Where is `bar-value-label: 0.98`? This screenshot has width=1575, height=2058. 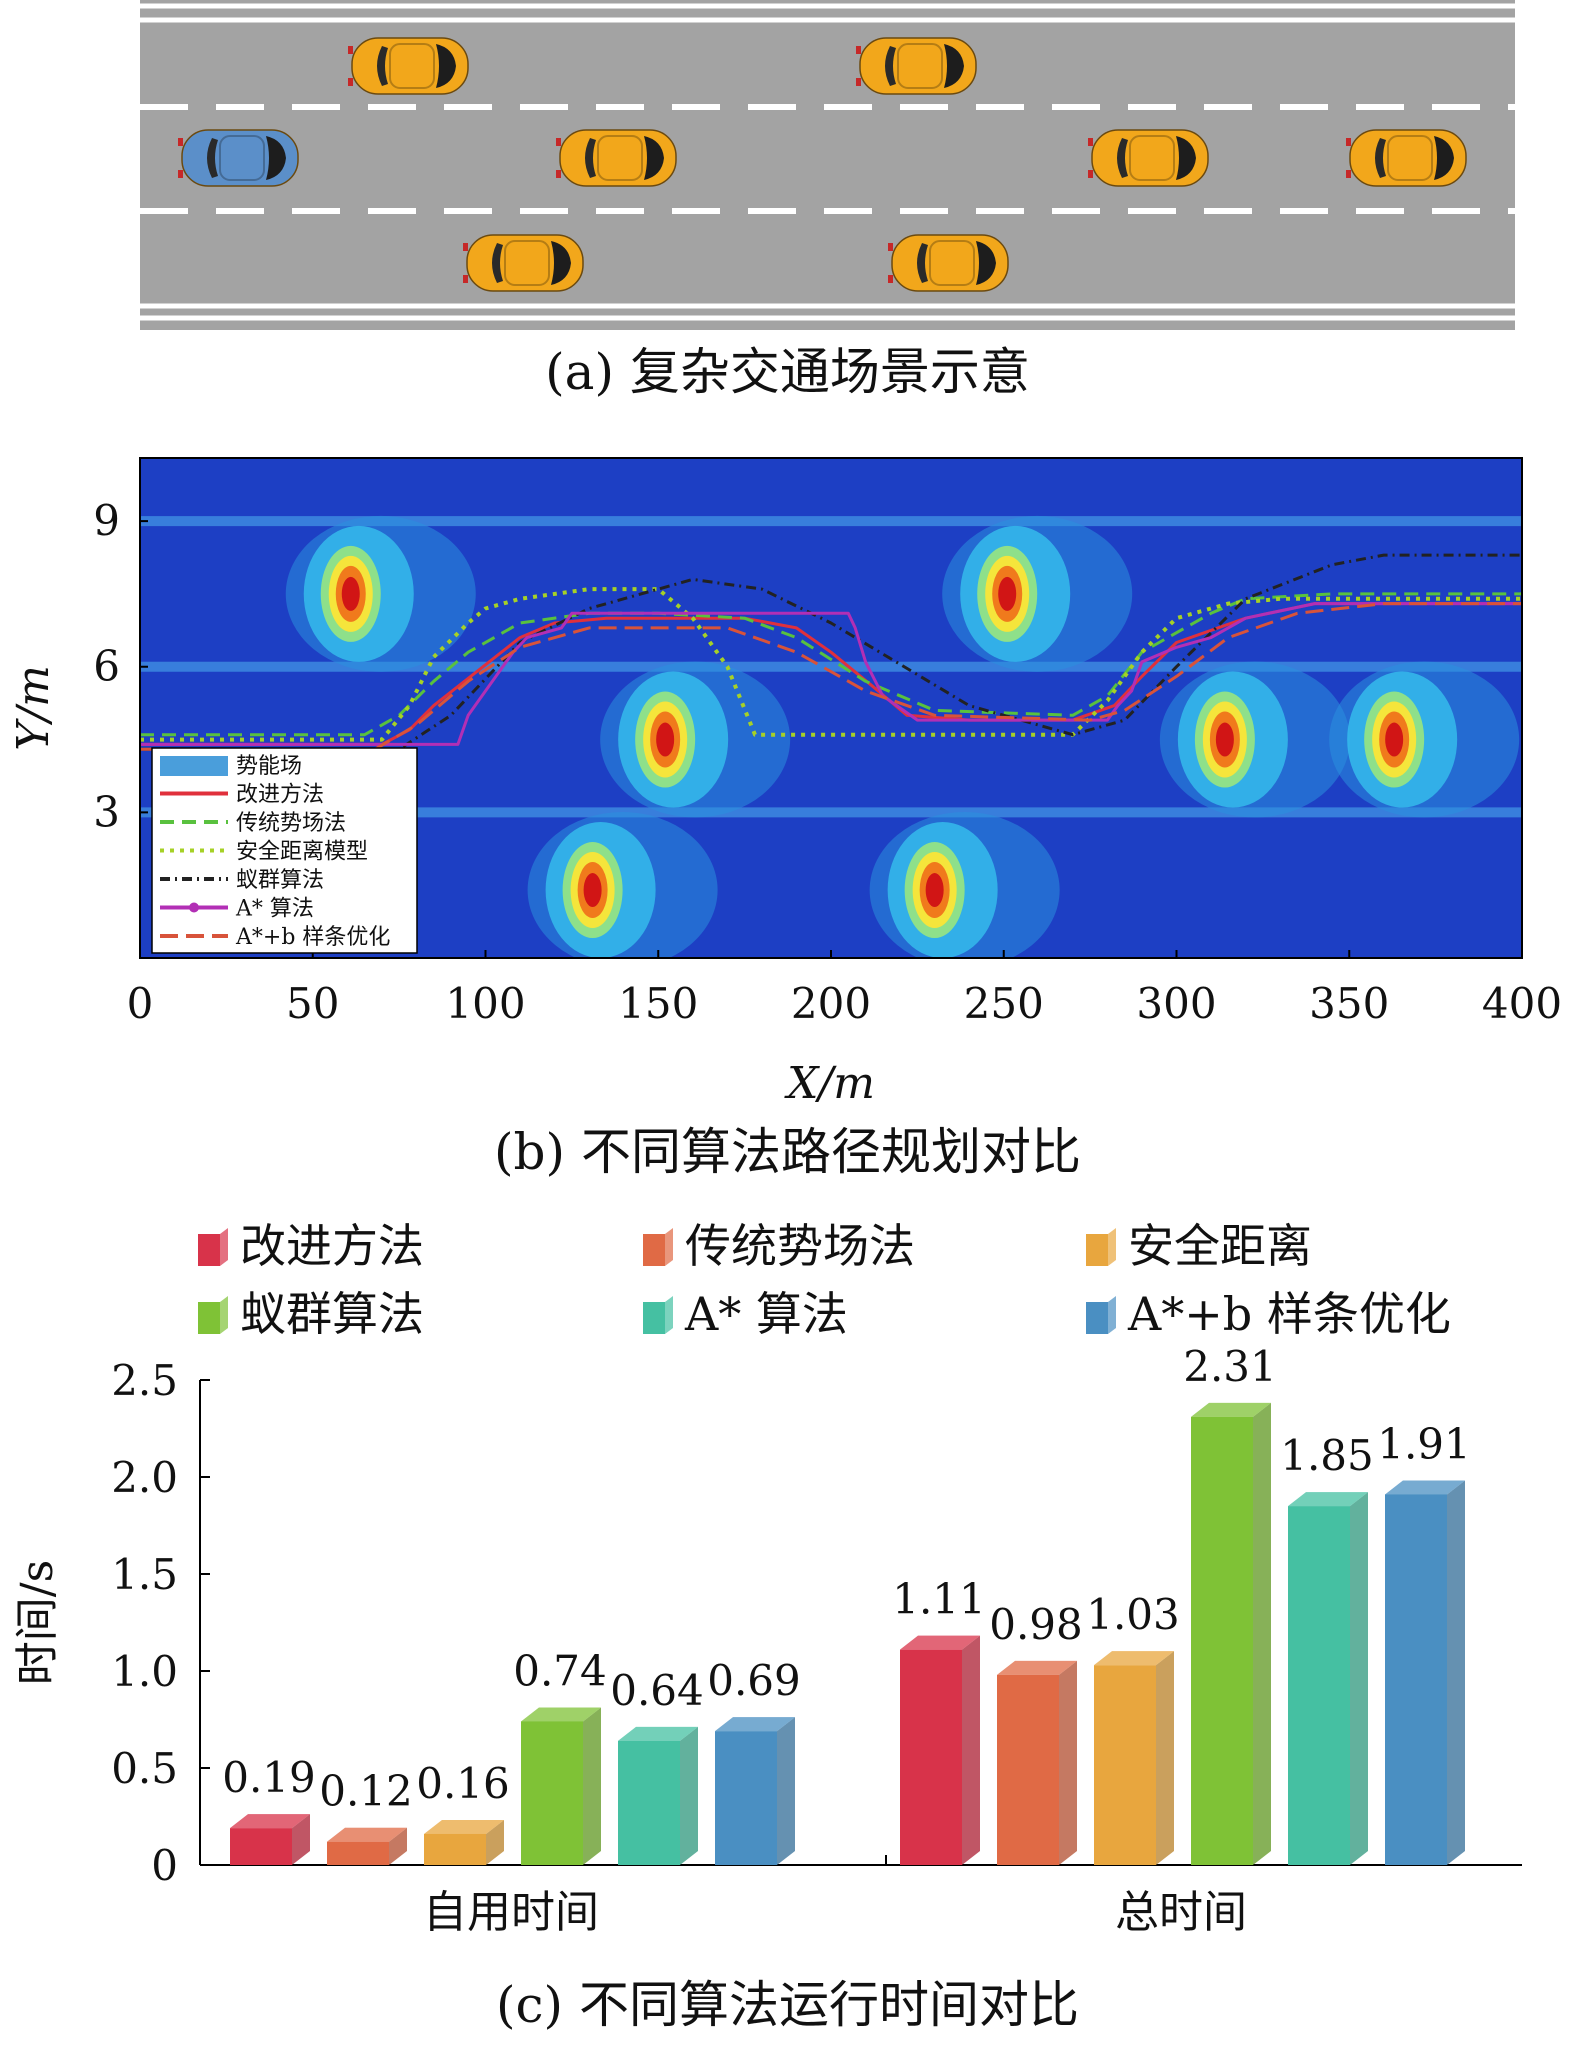
bar-value-label: 0.98 is located at coordinates (1036, 1624).